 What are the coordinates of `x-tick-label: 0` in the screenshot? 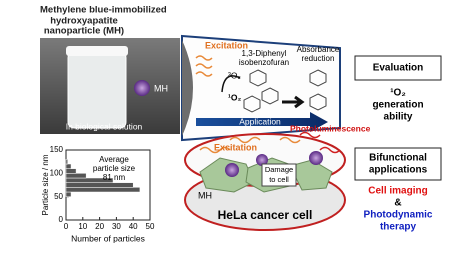 It's located at (66, 226).